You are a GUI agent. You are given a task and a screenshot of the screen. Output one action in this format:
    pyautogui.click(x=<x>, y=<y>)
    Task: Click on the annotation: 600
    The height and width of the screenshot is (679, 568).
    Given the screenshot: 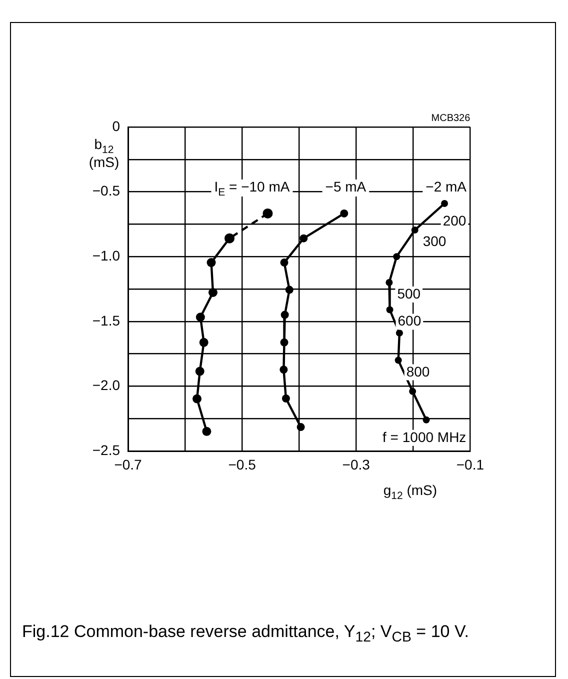 What is the action you would take?
    pyautogui.click(x=410, y=320)
    